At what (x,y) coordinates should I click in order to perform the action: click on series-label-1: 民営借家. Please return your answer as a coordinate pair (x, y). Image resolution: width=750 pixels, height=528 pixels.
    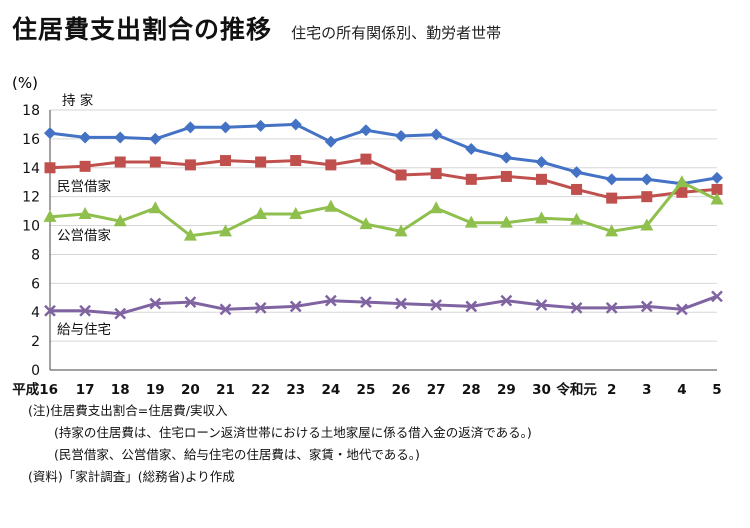
    Looking at the image, I should click on (84, 186).